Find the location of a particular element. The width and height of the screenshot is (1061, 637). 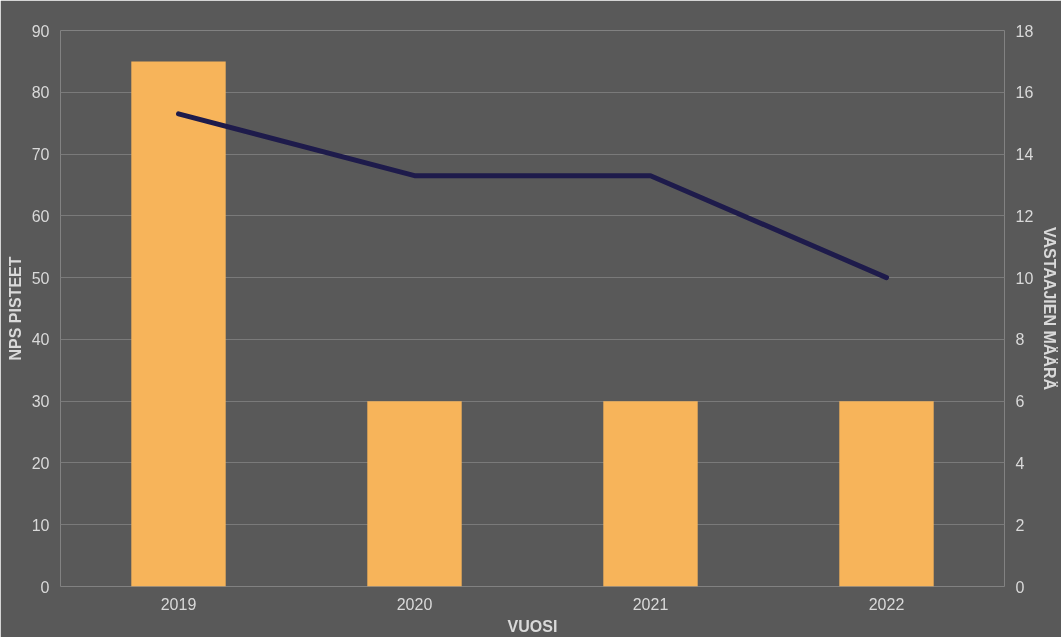

y2-tick-label: 12 is located at coordinates (1024, 216).